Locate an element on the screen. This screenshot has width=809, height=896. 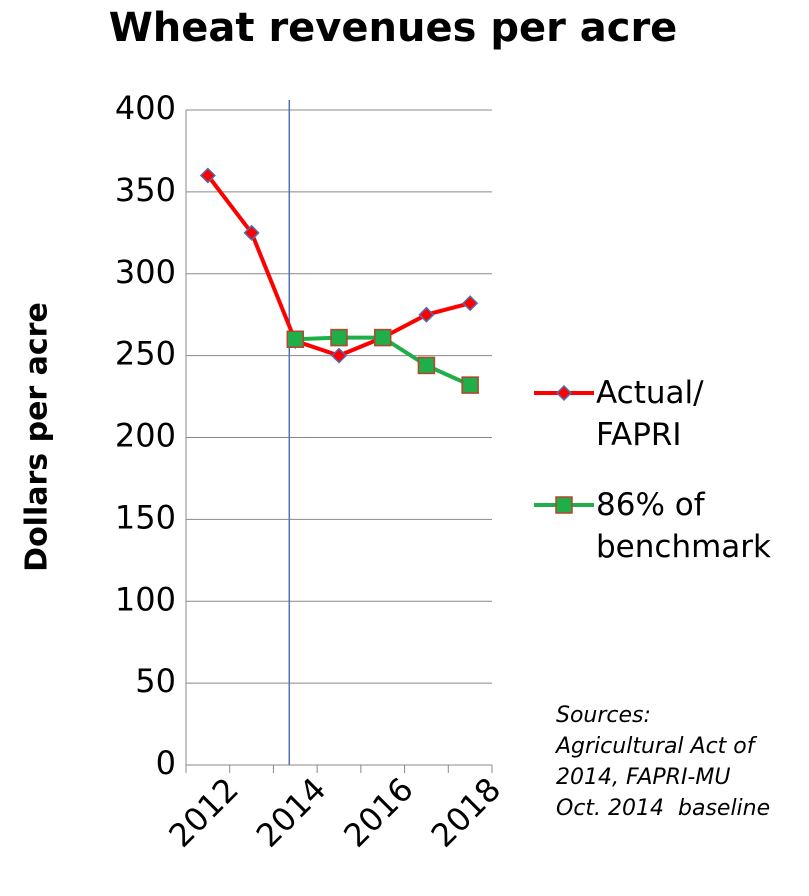
chart-title: Wheat revenues per acre is located at coordinates (393, 28).